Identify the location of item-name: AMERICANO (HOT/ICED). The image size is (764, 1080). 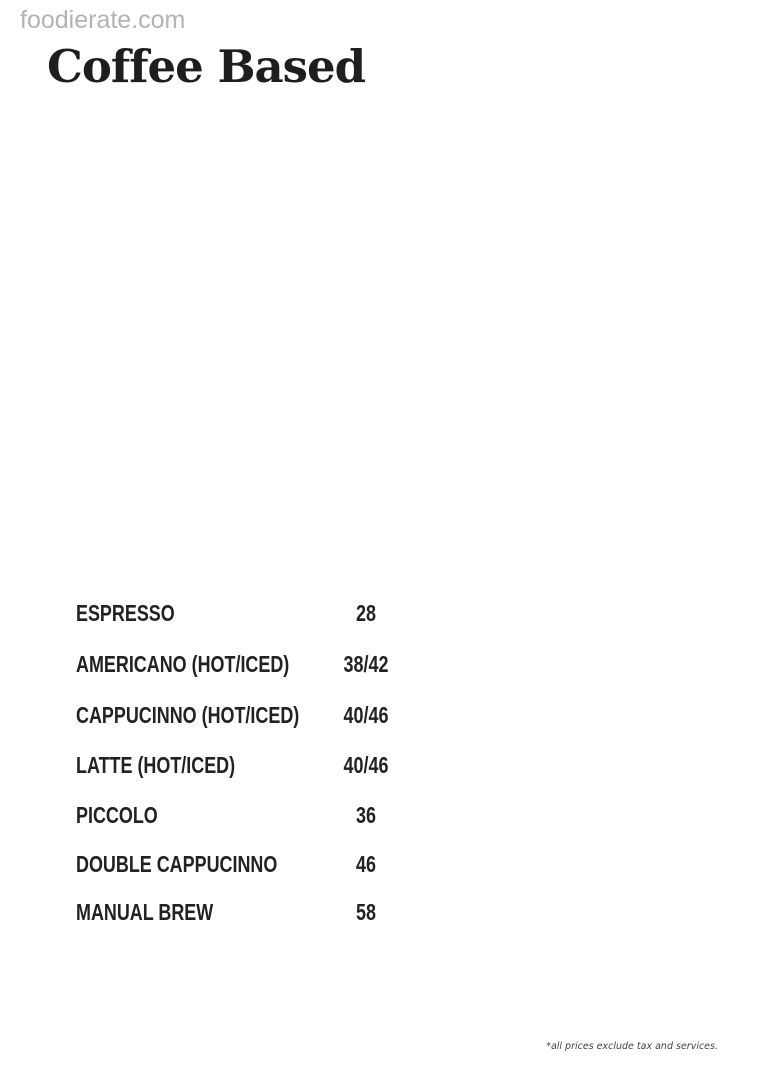
(183, 664).